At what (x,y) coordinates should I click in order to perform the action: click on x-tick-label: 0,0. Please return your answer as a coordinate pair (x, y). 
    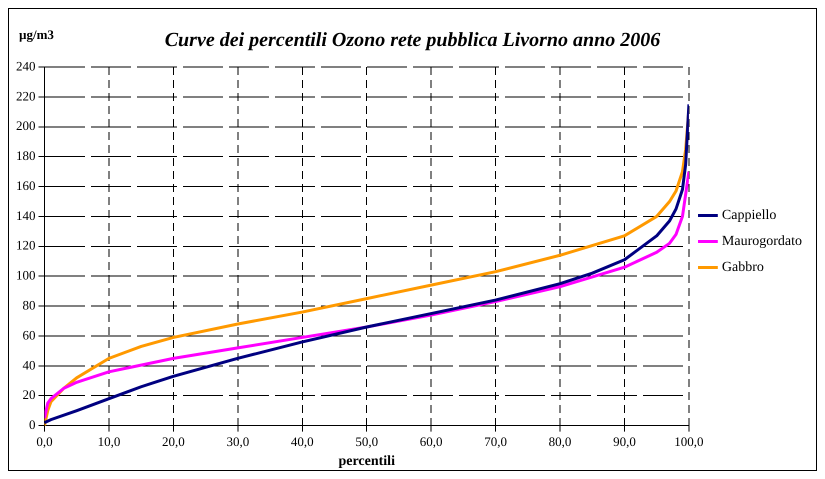
    Looking at the image, I should click on (44, 441).